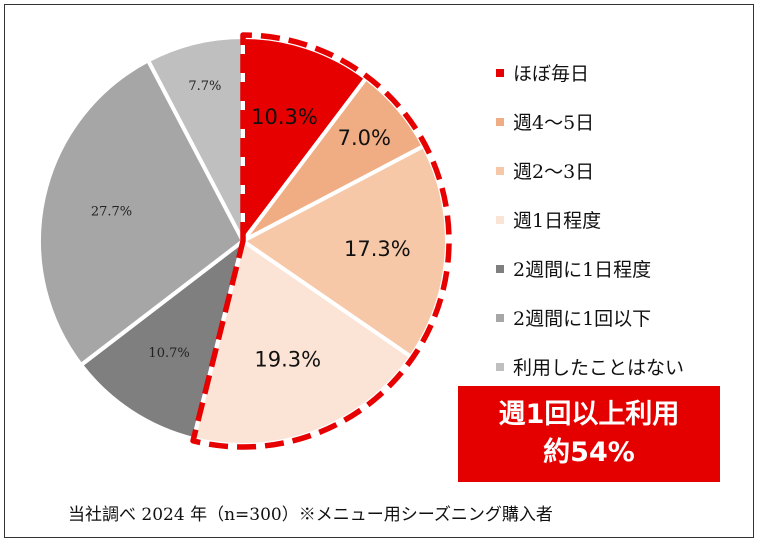 This screenshot has width=762, height=546. What do you see at coordinates (287, 359) in the screenshot?
I see `slice-value-label: 19.3%` at bounding box center [287, 359].